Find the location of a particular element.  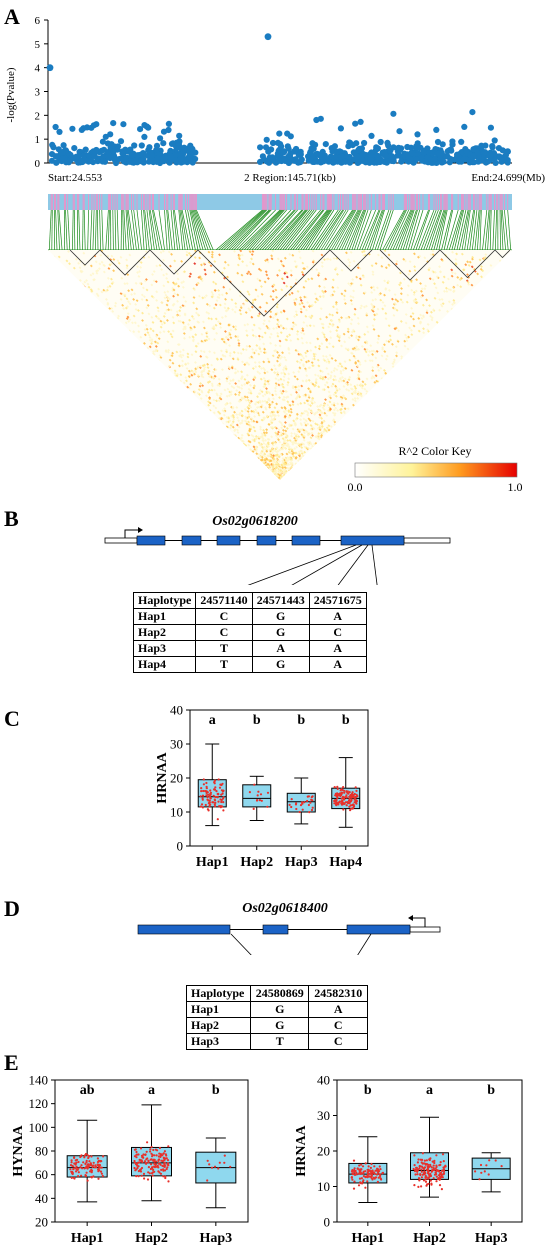

y-tick-label: 20 is located at coordinates (41, 1222).